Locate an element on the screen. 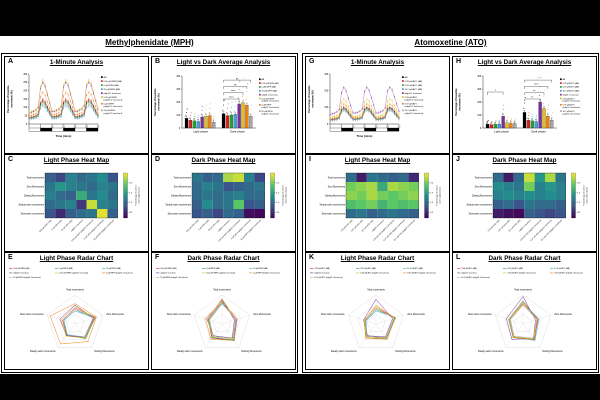 Image resolution: width=600 pixels, height=400 pixels. svg-text: 10.2 μM ATO (AB) is located at coordinates (562, 268).